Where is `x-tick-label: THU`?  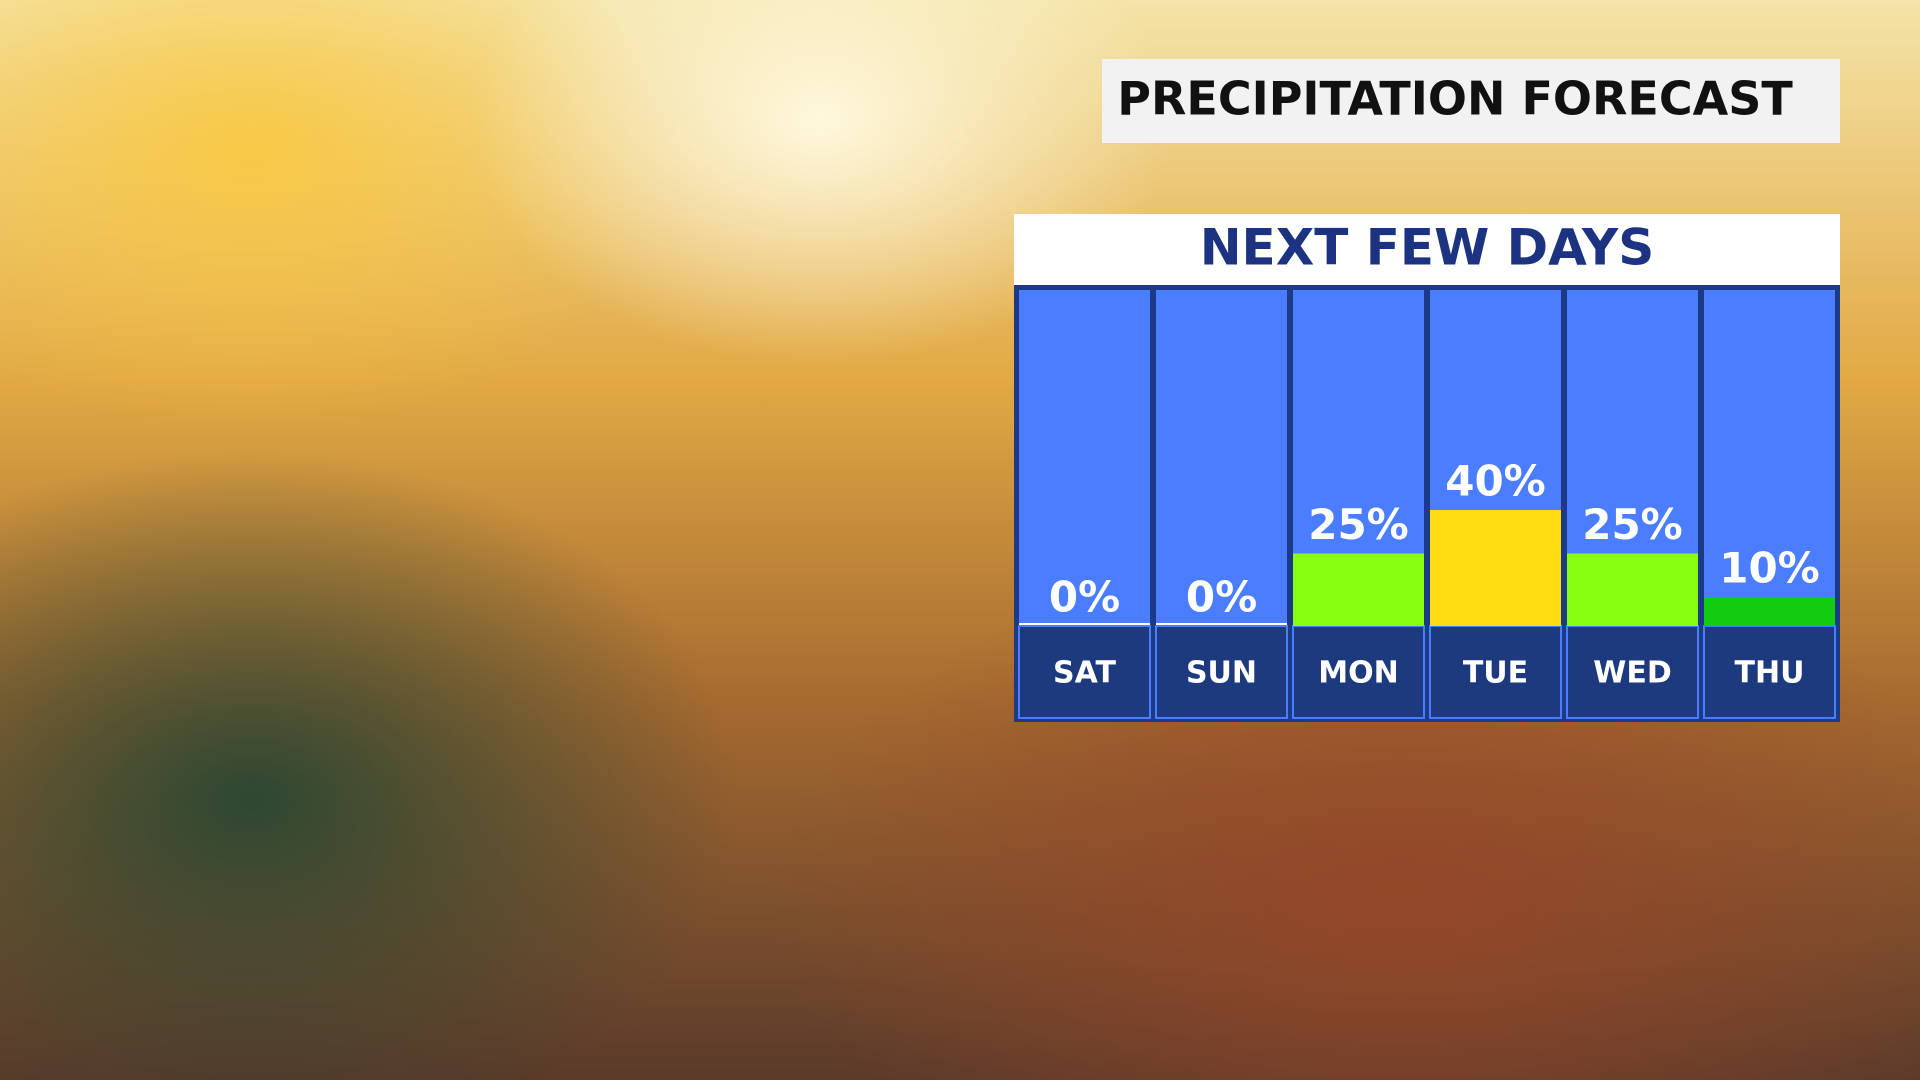 x-tick-label: THU is located at coordinates (1770, 673).